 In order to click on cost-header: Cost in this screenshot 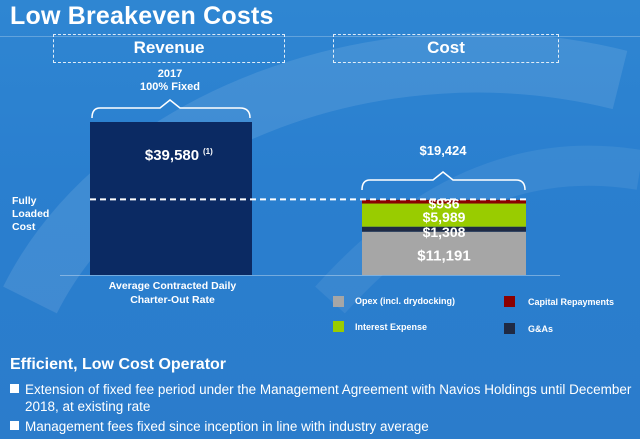, I will do `click(446, 48)`.